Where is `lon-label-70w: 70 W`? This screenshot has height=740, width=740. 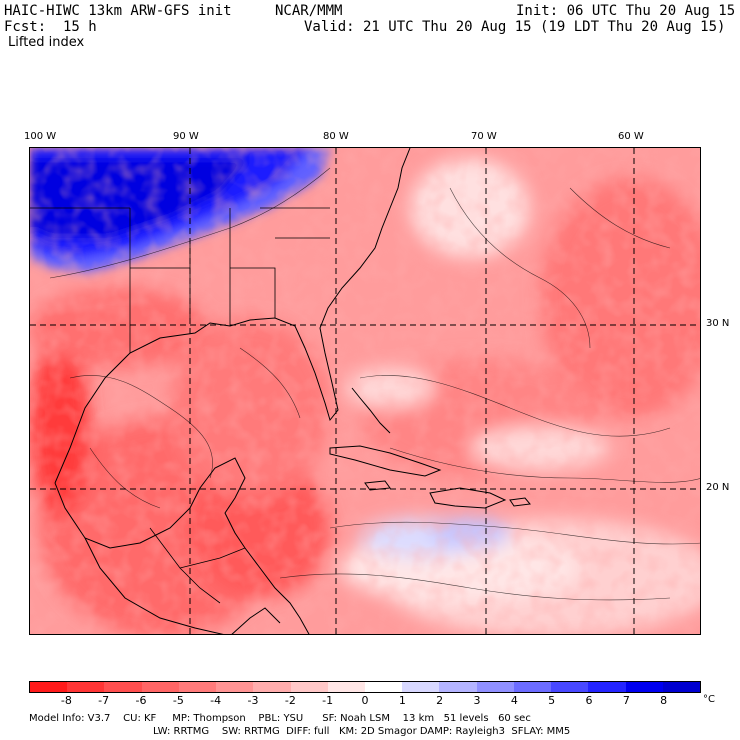
lon-label-70w: 70 W is located at coordinates (484, 136).